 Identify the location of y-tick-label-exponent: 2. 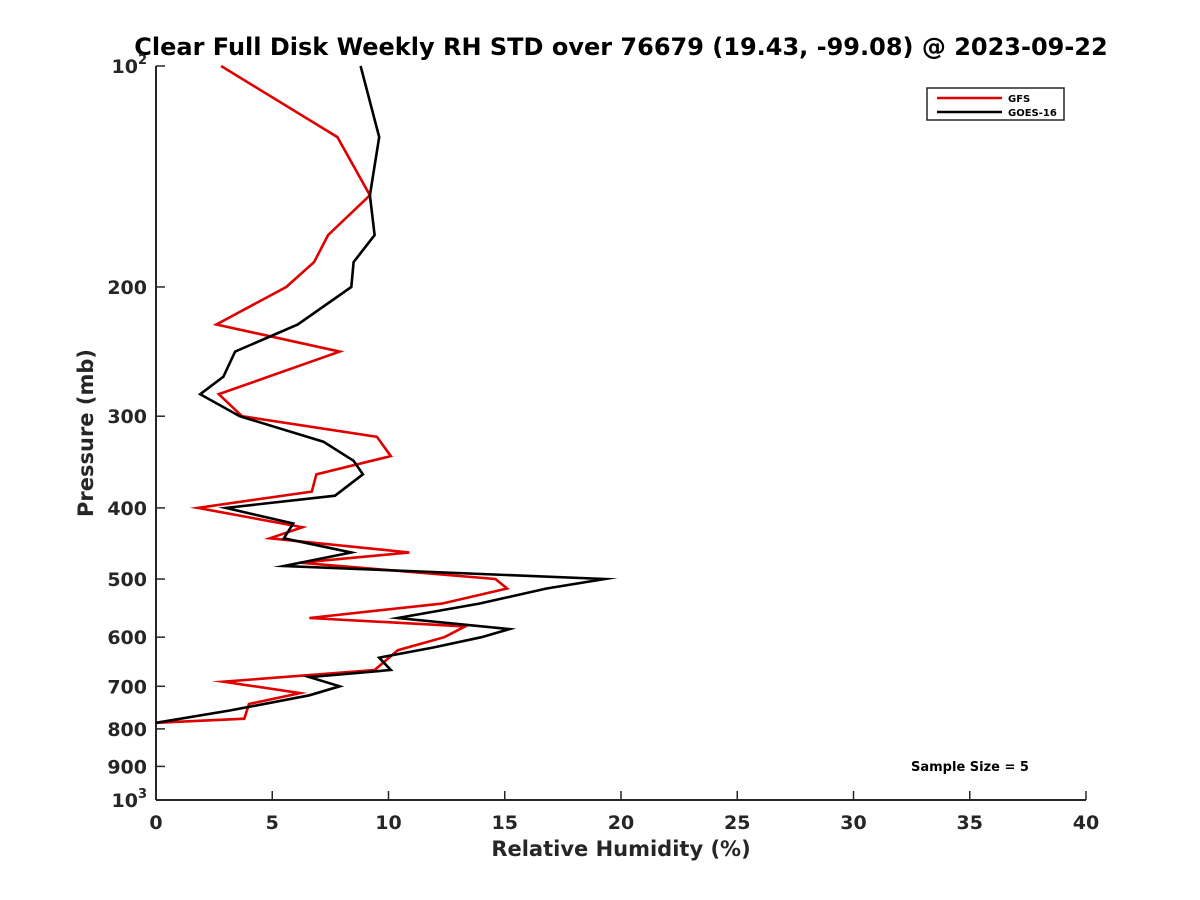
(142, 60).